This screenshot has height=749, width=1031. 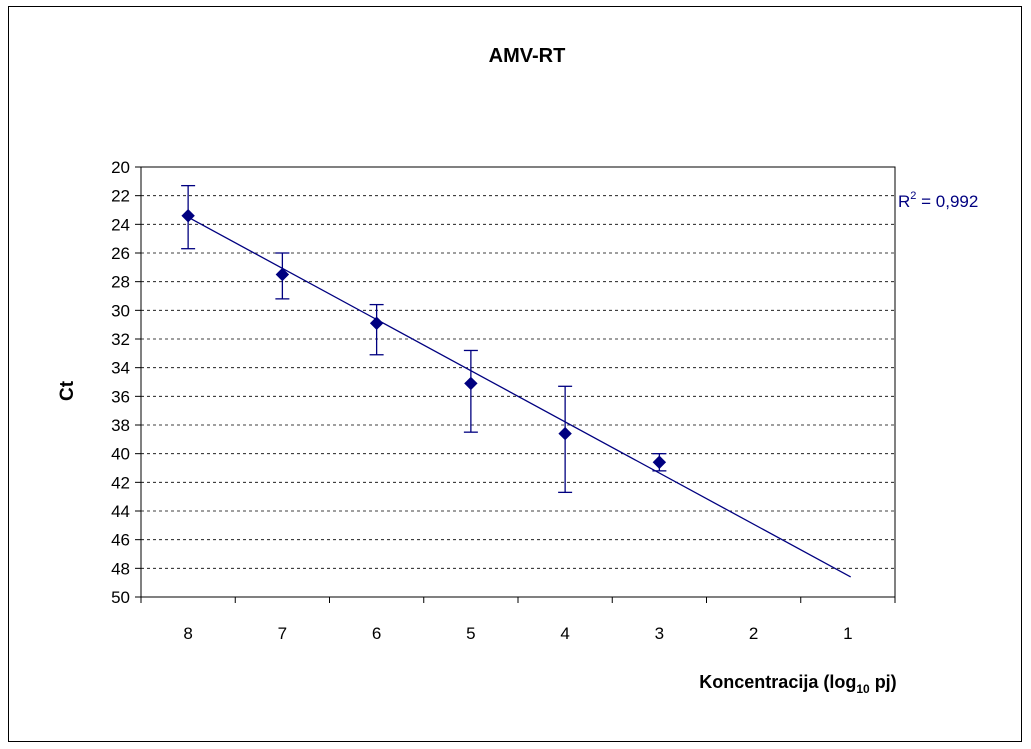 What do you see at coordinates (120, 454) in the screenshot?
I see `y-tick-label: 40` at bounding box center [120, 454].